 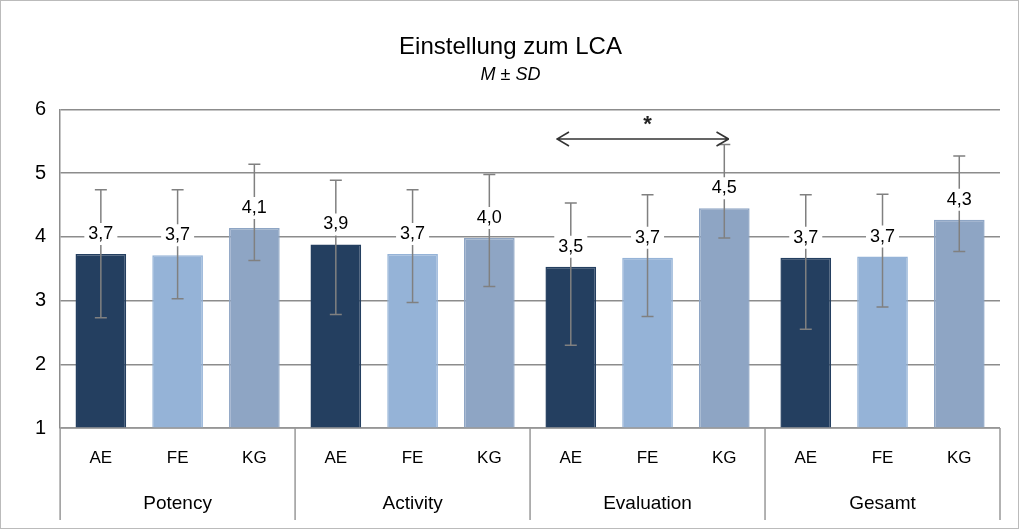 What do you see at coordinates (41, 235) in the screenshot?
I see `y-tick-label: 4` at bounding box center [41, 235].